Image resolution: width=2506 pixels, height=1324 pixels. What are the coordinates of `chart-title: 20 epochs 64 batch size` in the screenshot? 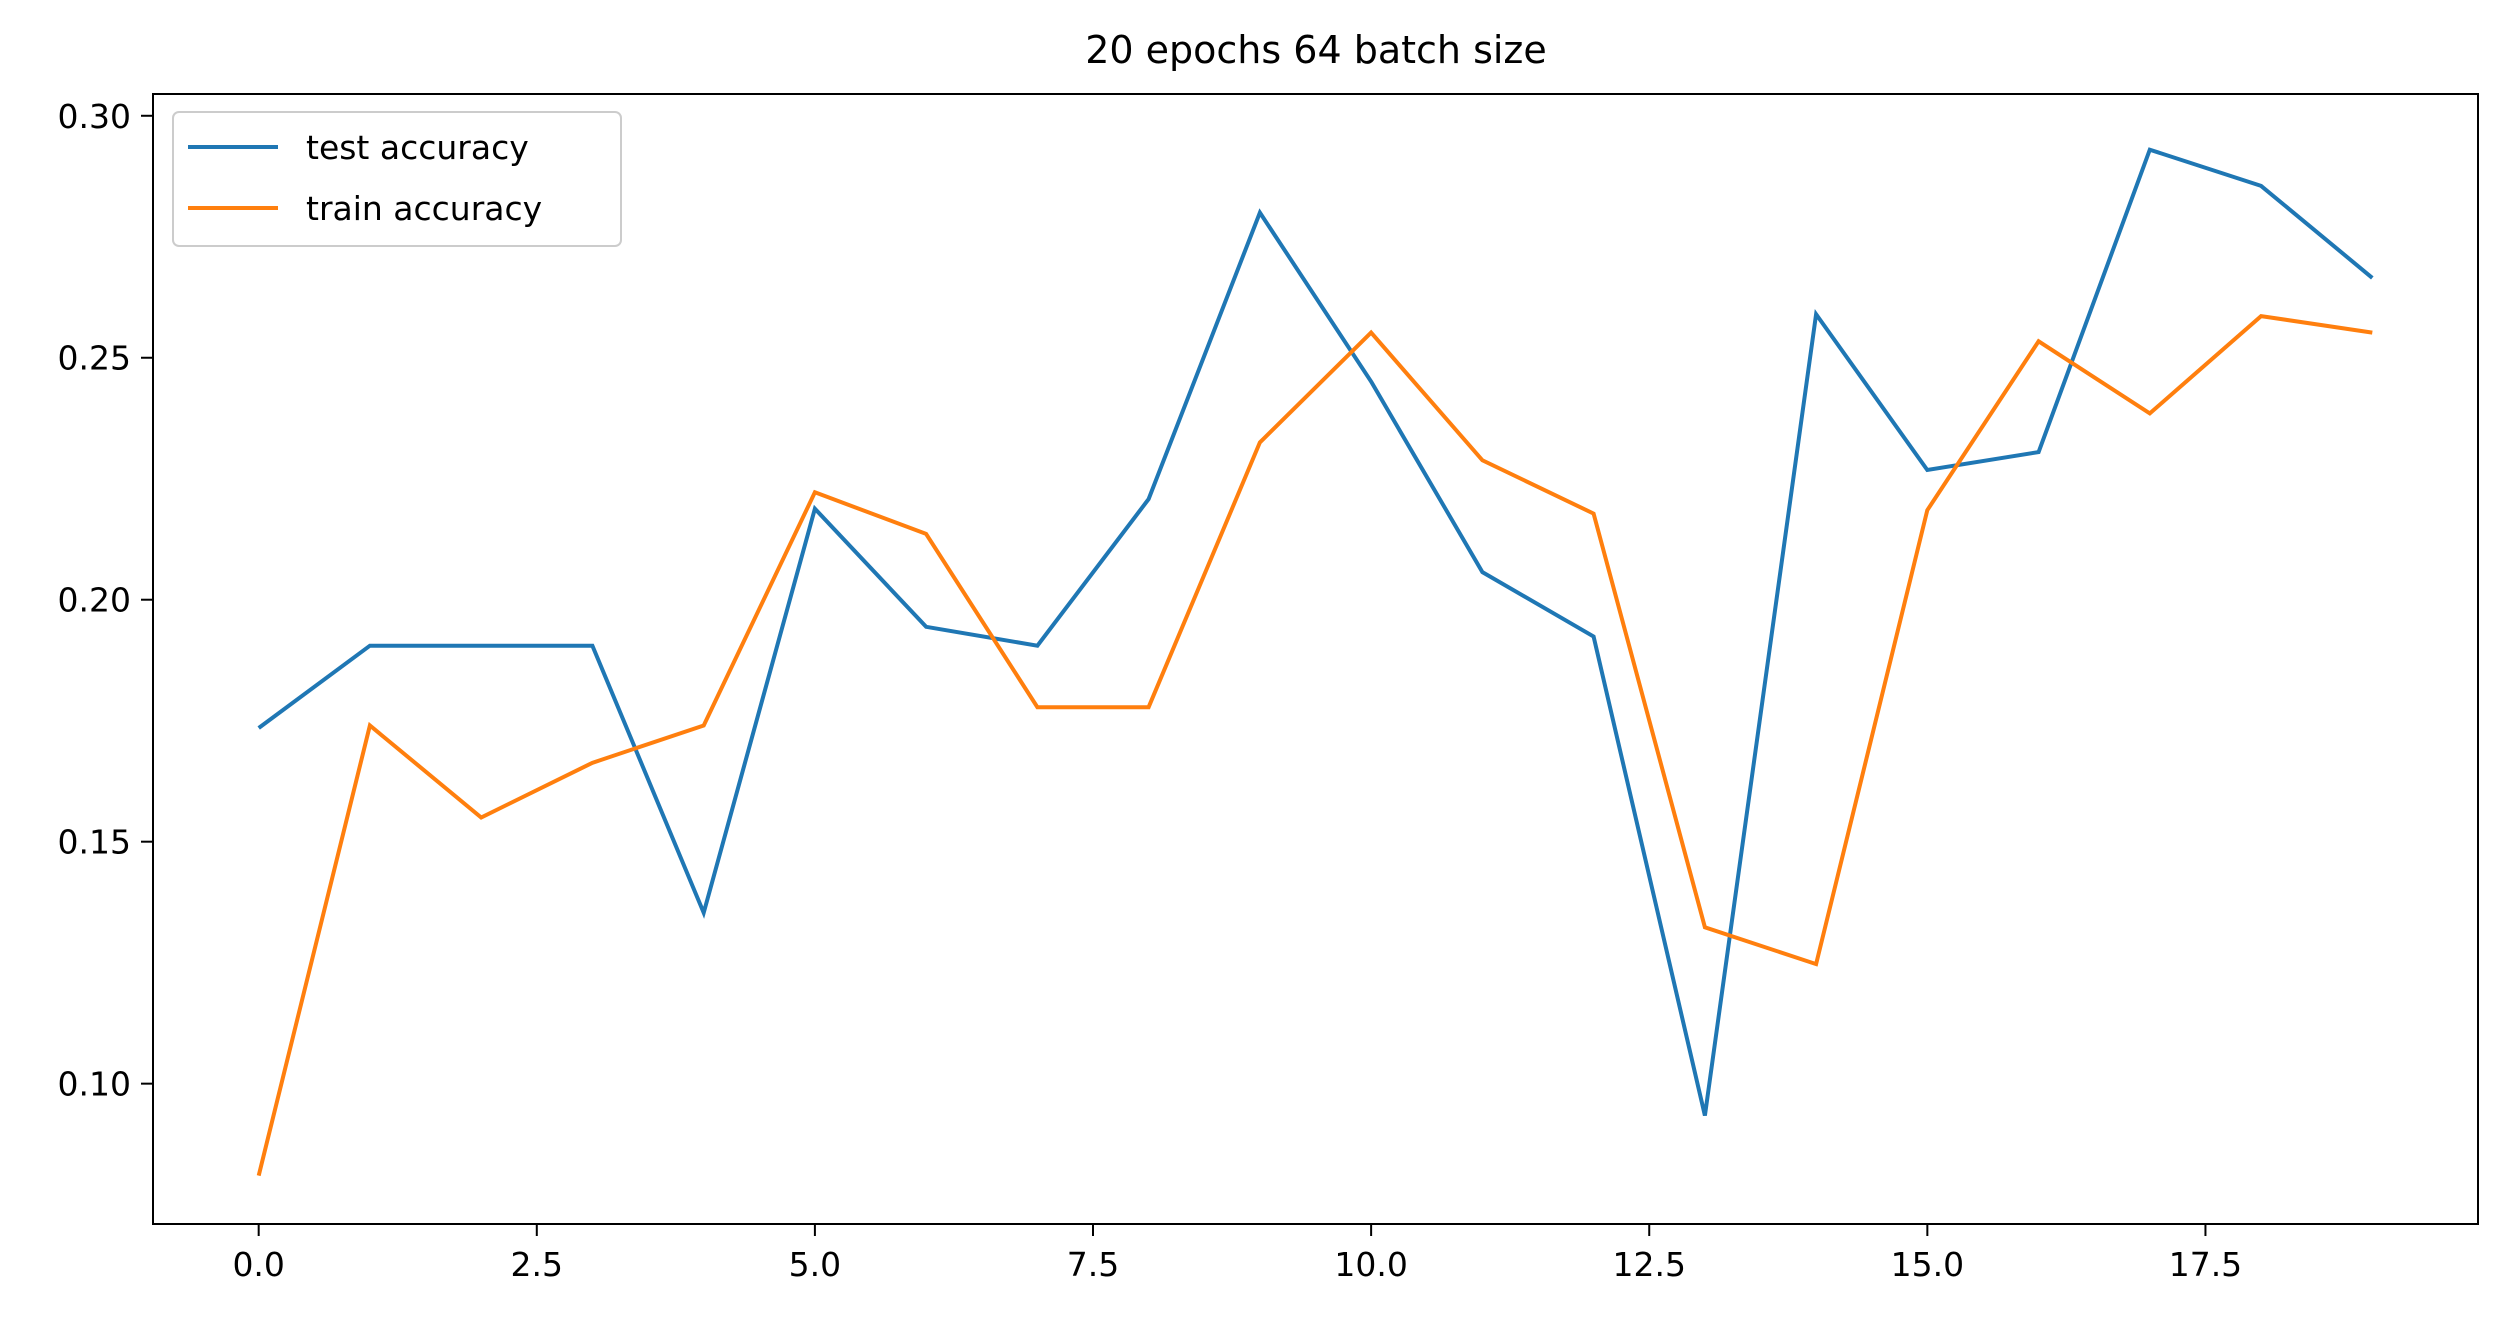 It's located at (1316, 50).